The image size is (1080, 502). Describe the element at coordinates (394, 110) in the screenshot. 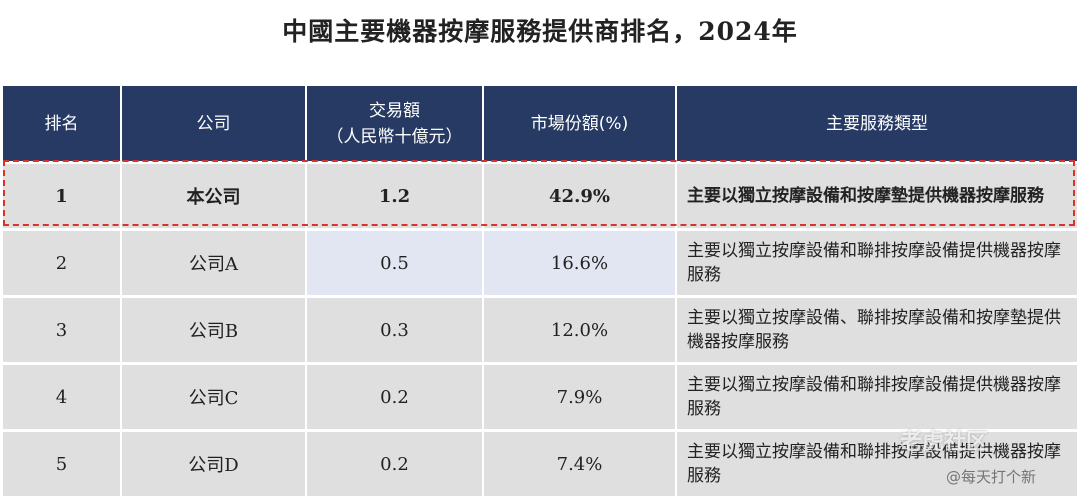

I see `header-volume-line1: 交易額` at that location.